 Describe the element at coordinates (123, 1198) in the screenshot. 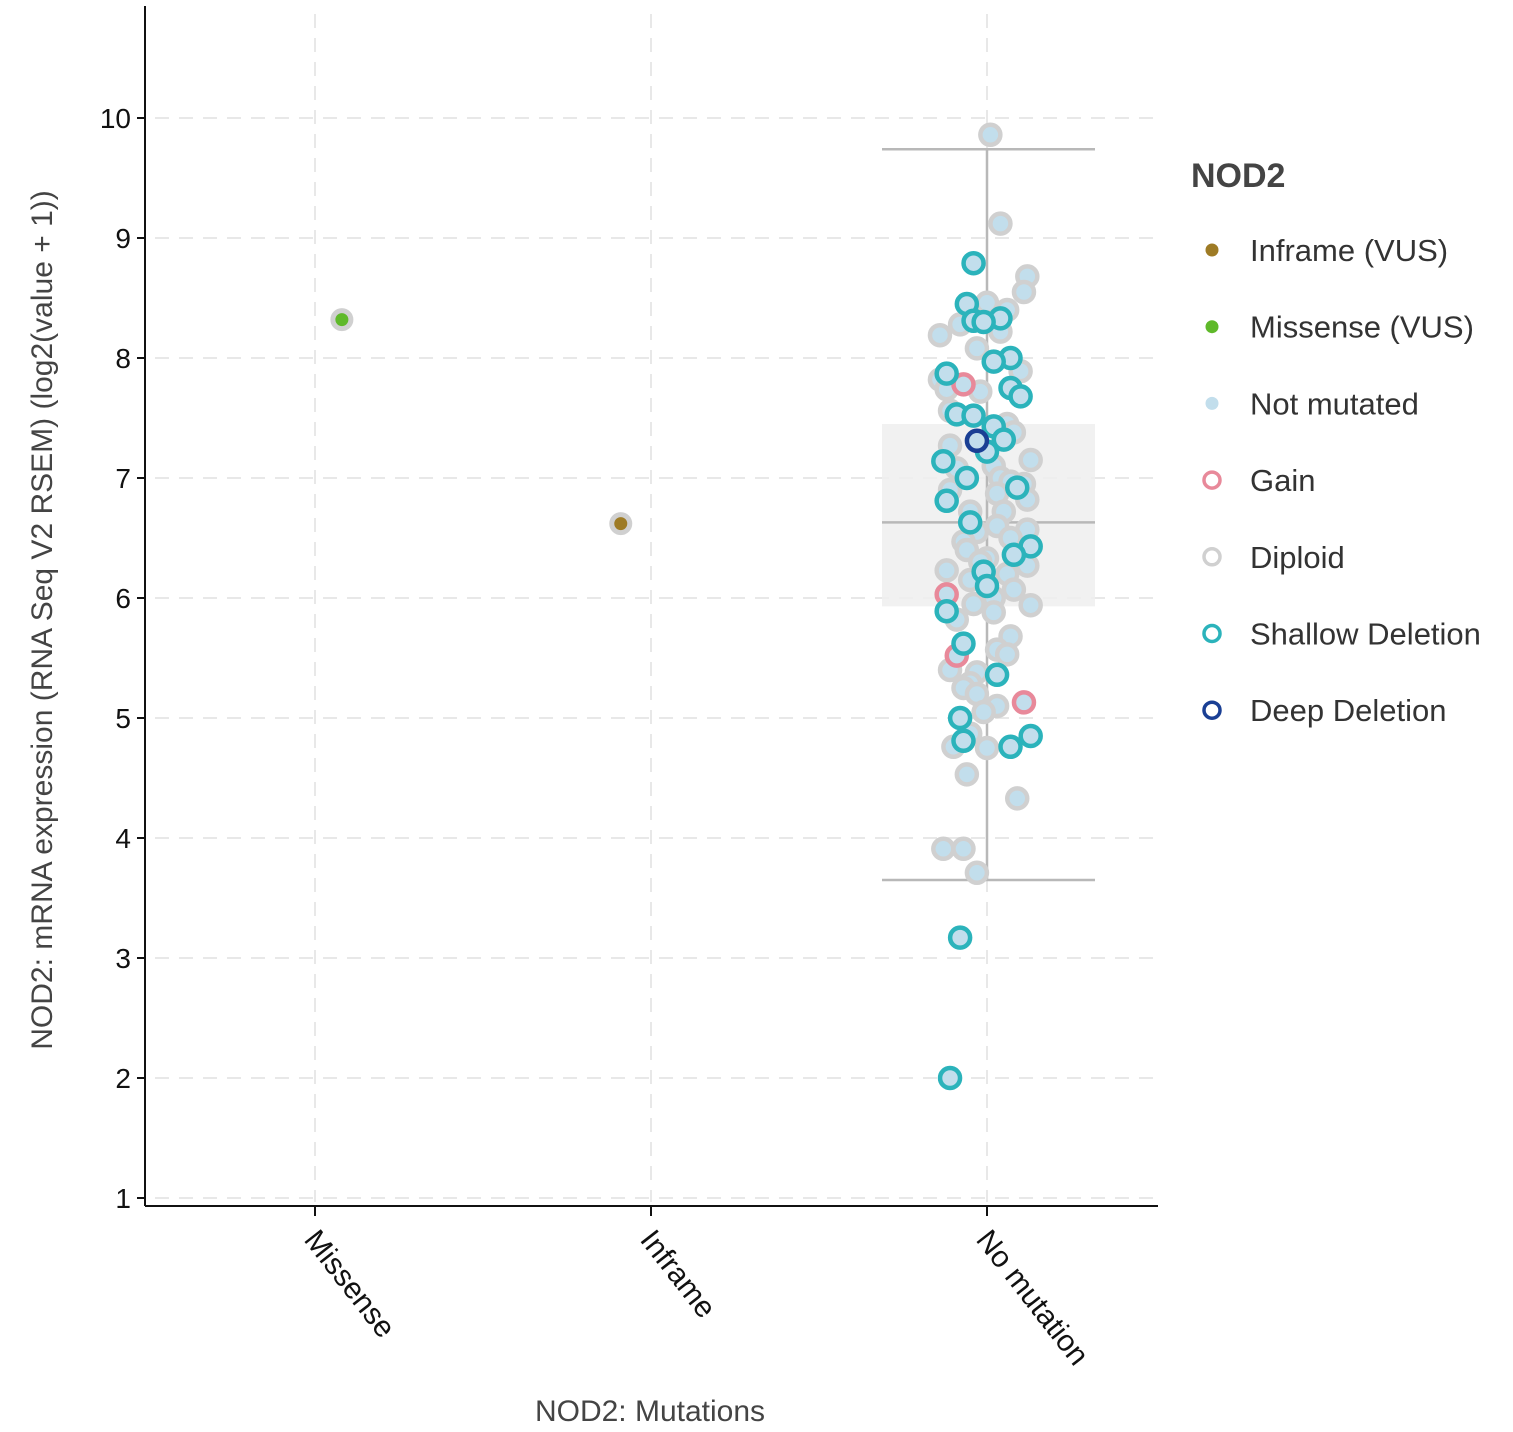

I see `y-tick-label: 1` at that location.